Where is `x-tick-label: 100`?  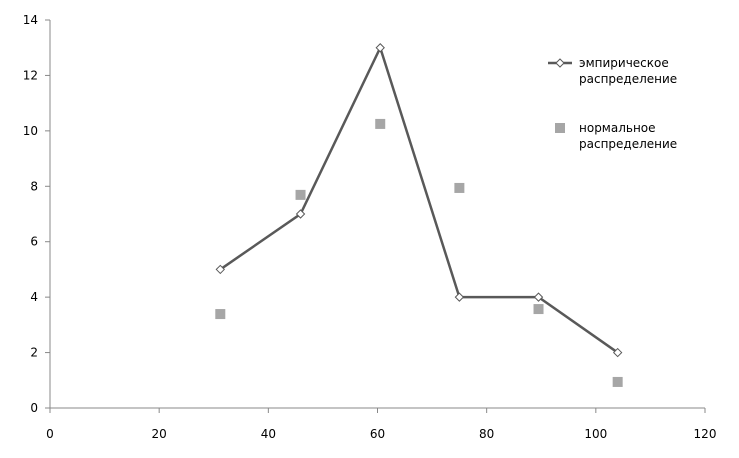
x-tick-label: 100 is located at coordinates (595, 434).